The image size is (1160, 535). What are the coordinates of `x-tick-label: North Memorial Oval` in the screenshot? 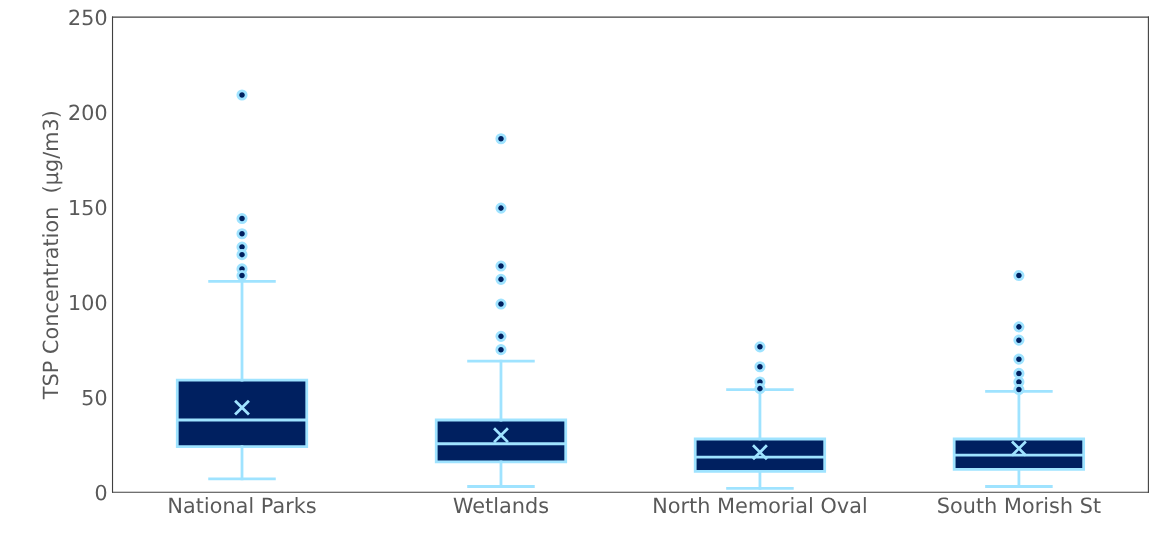 It's located at (760, 505).